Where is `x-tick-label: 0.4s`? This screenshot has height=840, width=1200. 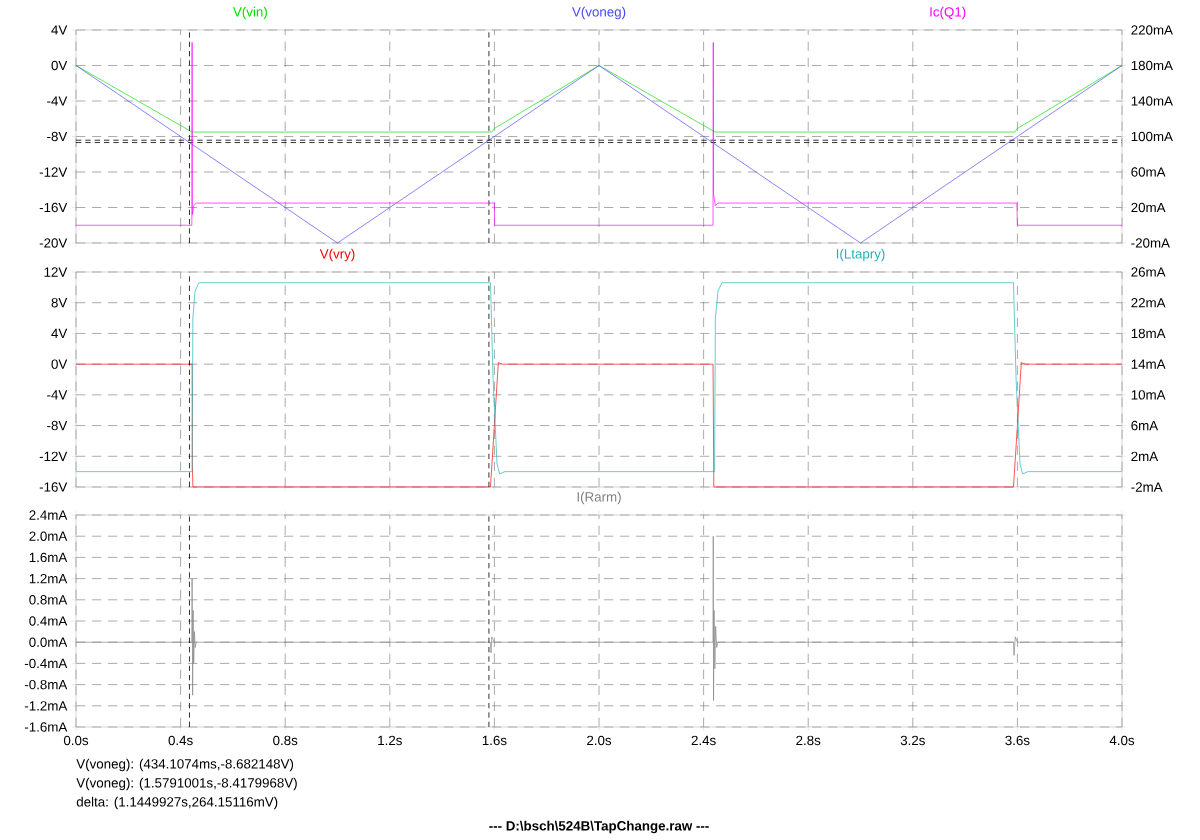
x-tick-label: 0.4s is located at coordinates (180, 740).